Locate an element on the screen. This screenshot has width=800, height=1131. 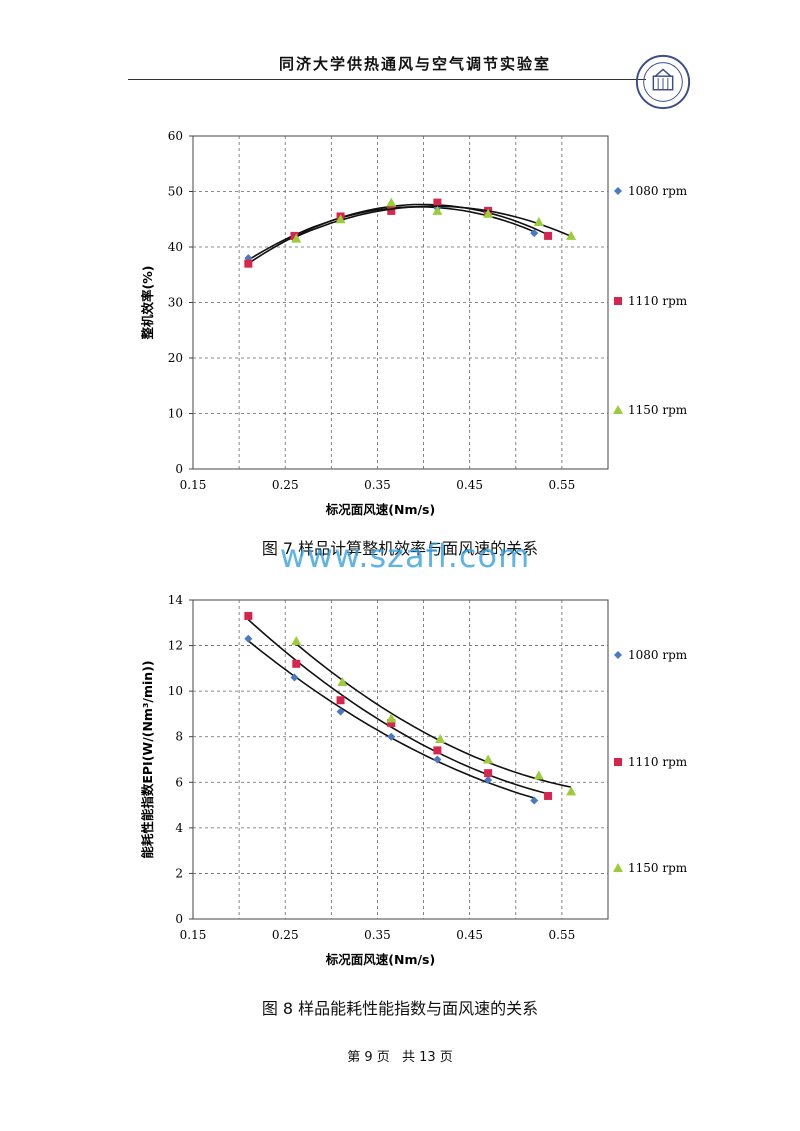
watermark: www.szafl.com is located at coordinates (405, 556).